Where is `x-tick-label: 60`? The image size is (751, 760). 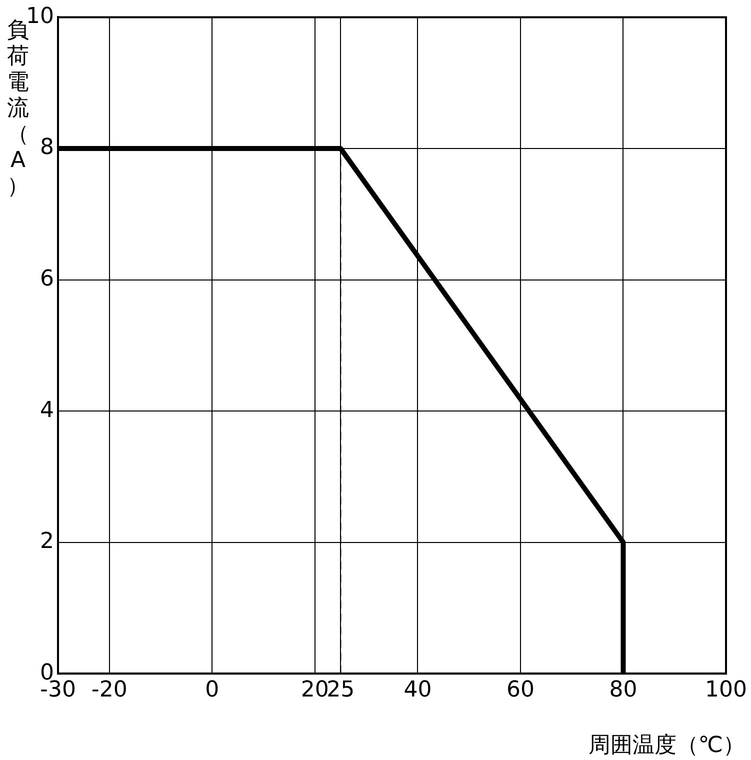 x-tick-label: 60 is located at coordinates (520, 690).